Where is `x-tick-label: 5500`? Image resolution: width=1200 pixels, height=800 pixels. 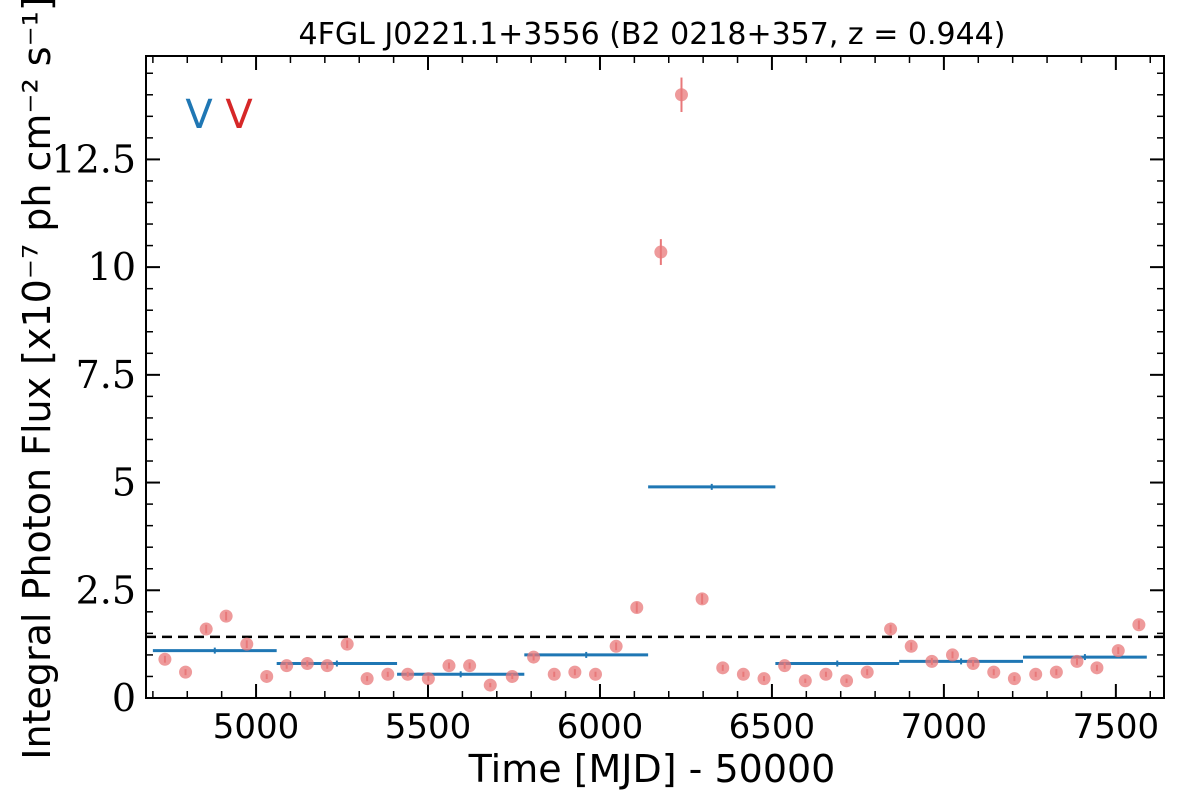
x-tick-label: 5500 is located at coordinates (428, 727).